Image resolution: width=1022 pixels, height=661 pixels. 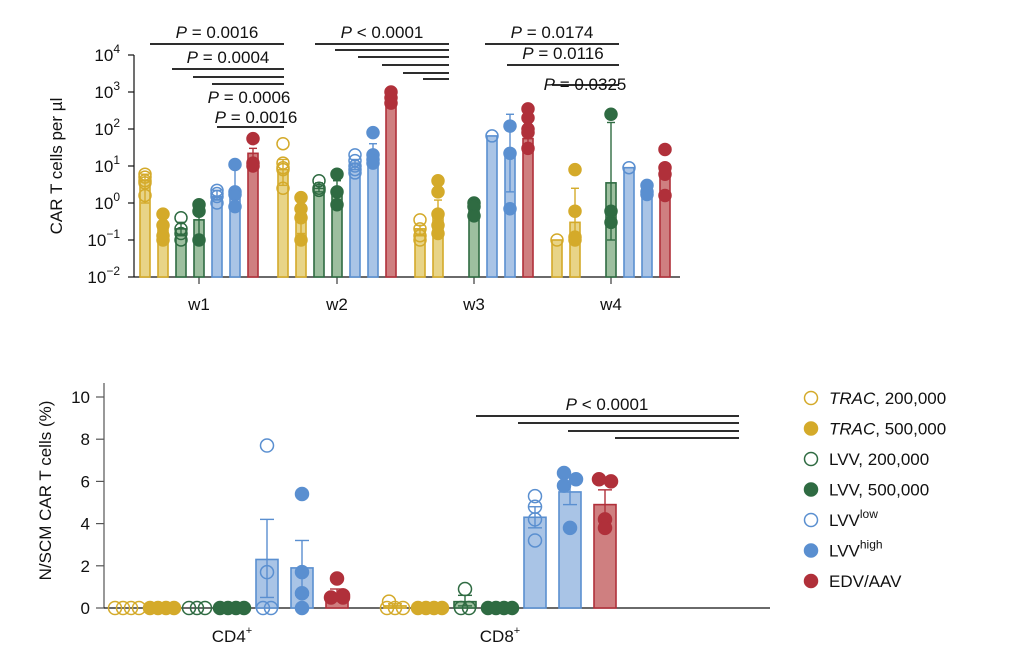 I want to click on y-tick-label: 6, so click(x=85, y=481).